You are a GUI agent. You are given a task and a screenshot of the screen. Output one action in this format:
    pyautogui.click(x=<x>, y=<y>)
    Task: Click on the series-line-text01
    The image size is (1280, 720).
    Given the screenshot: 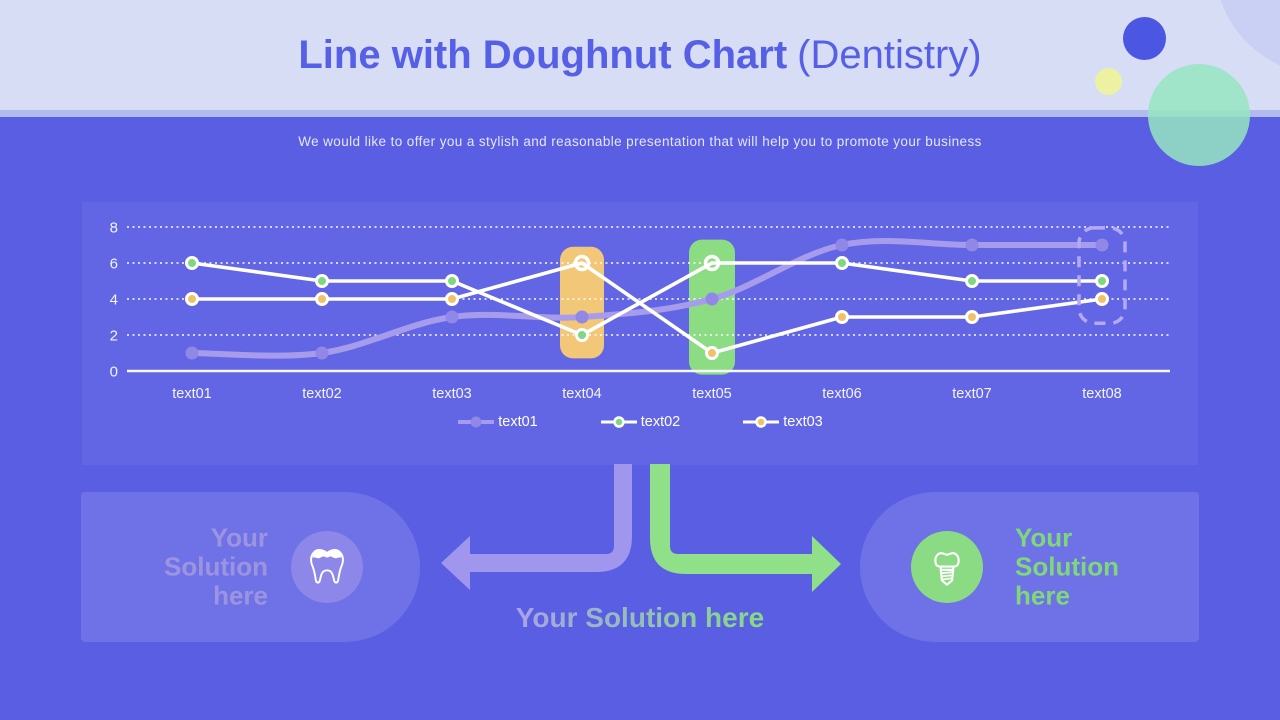 What is the action you would take?
    pyautogui.click(x=647, y=298)
    